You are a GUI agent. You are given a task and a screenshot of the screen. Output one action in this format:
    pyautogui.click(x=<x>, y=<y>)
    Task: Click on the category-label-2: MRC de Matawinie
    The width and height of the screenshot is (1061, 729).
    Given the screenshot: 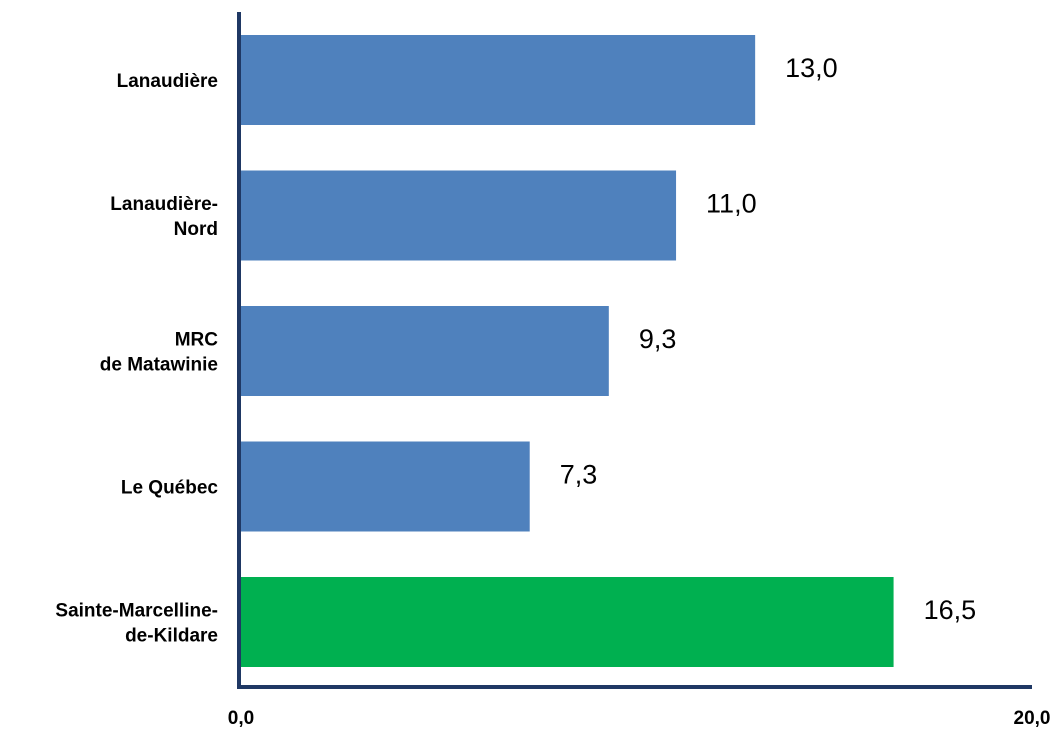 What is the action you would take?
    pyautogui.click(x=159, y=353)
    